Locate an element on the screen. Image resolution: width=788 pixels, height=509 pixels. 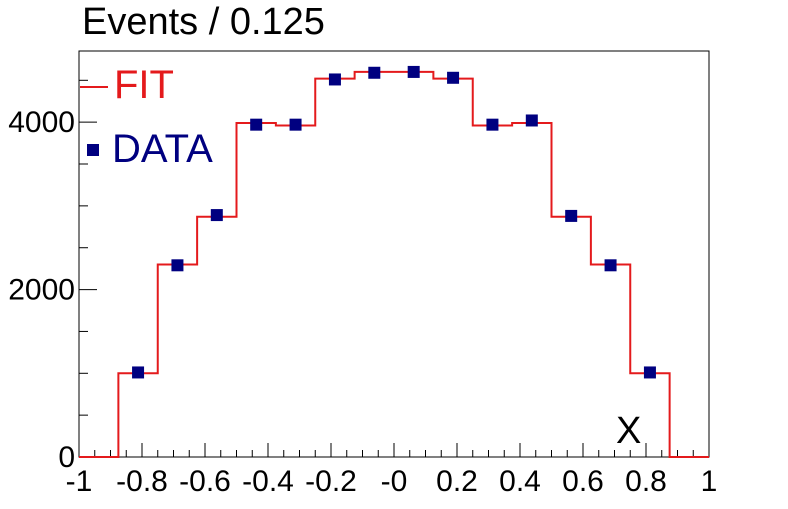
legend-fit-label: FIT is located at coordinates (144, 85).